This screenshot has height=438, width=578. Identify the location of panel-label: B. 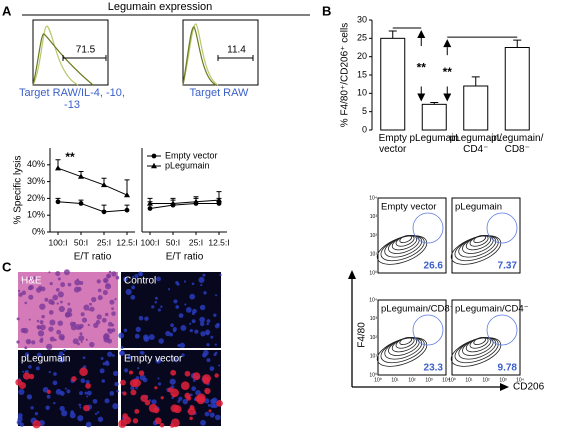
(326, 10).